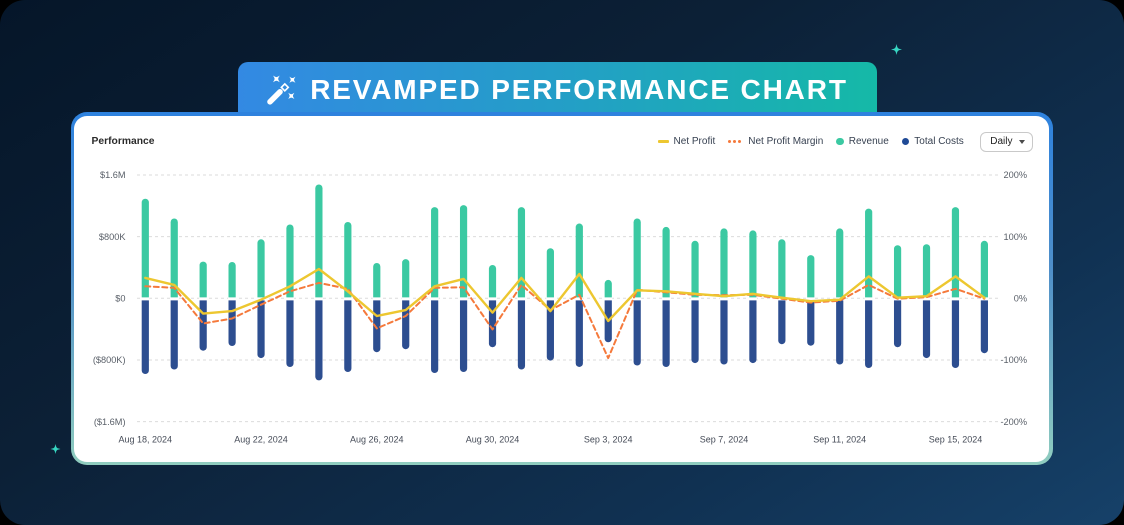 The width and height of the screenshot is (1124, 525). I want to click on svg-text: 100%, so click(1016, 237).